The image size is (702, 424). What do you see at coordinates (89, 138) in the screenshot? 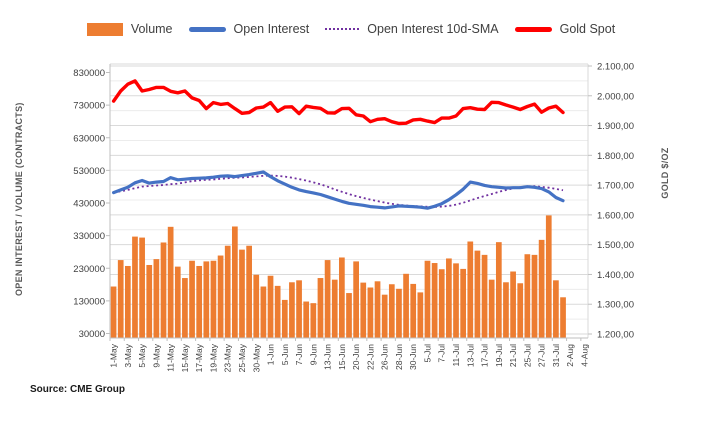
I see `left-axis-tick-label: 630000` at bounding box center [89, 138].